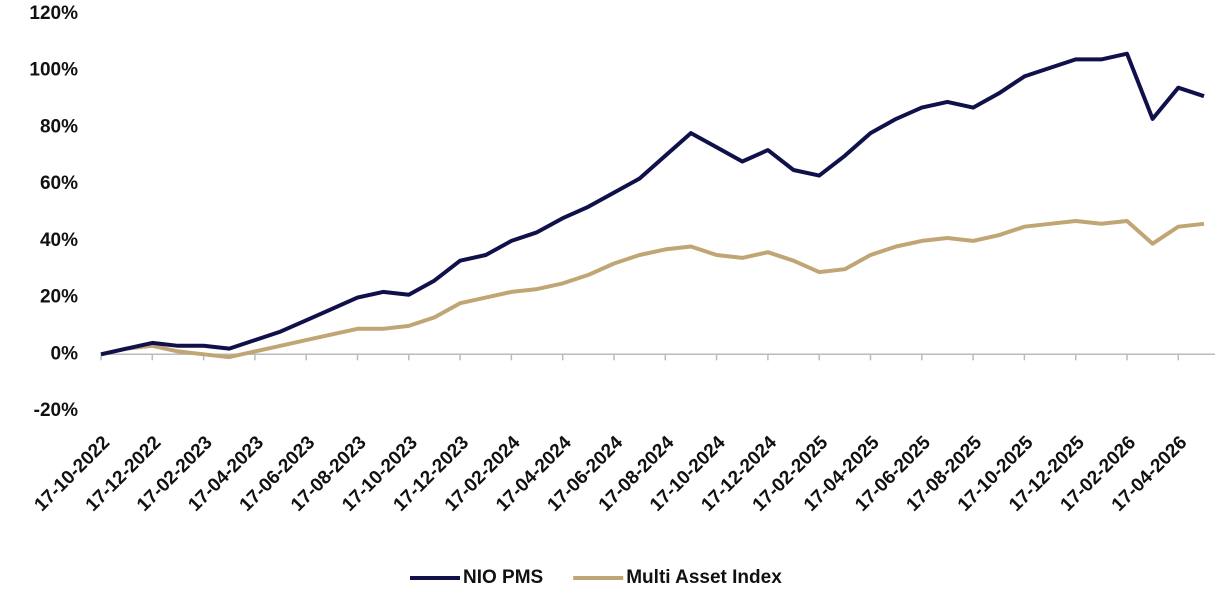  I want to click on legend-label: NIO PMS, so click(503, 577).